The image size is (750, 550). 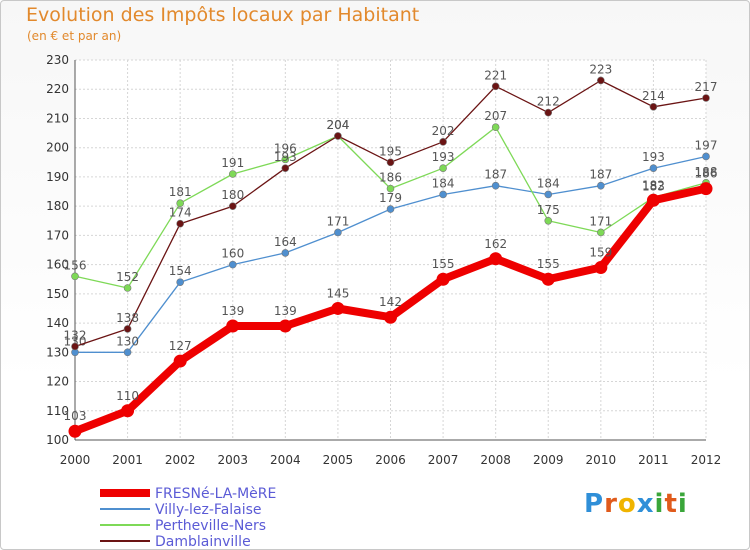 What do you see at coordinates (600, 69) in the screenshot?
I see `data-label-damblainville: 223` at bounding box center [600, 69].